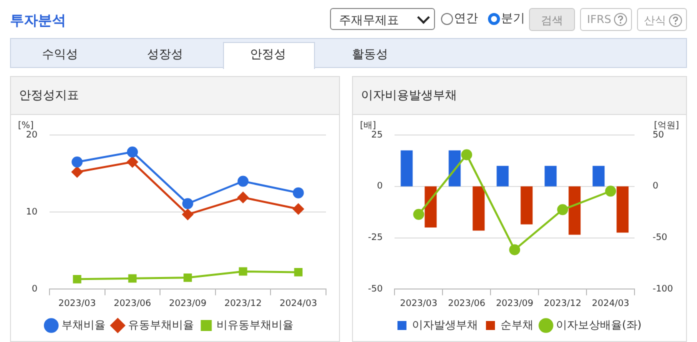 The image size is (697, 342). I want to click on y-tick-label: -50, so click(375, 289).